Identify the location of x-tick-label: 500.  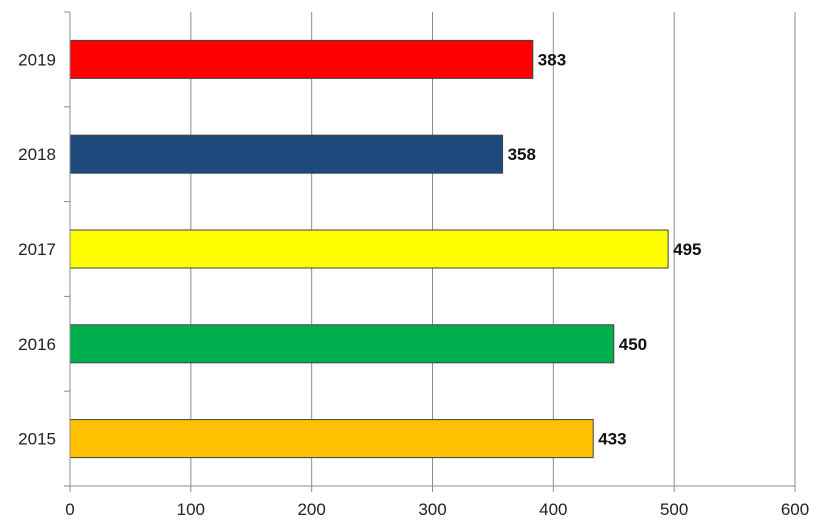
(674, 509).